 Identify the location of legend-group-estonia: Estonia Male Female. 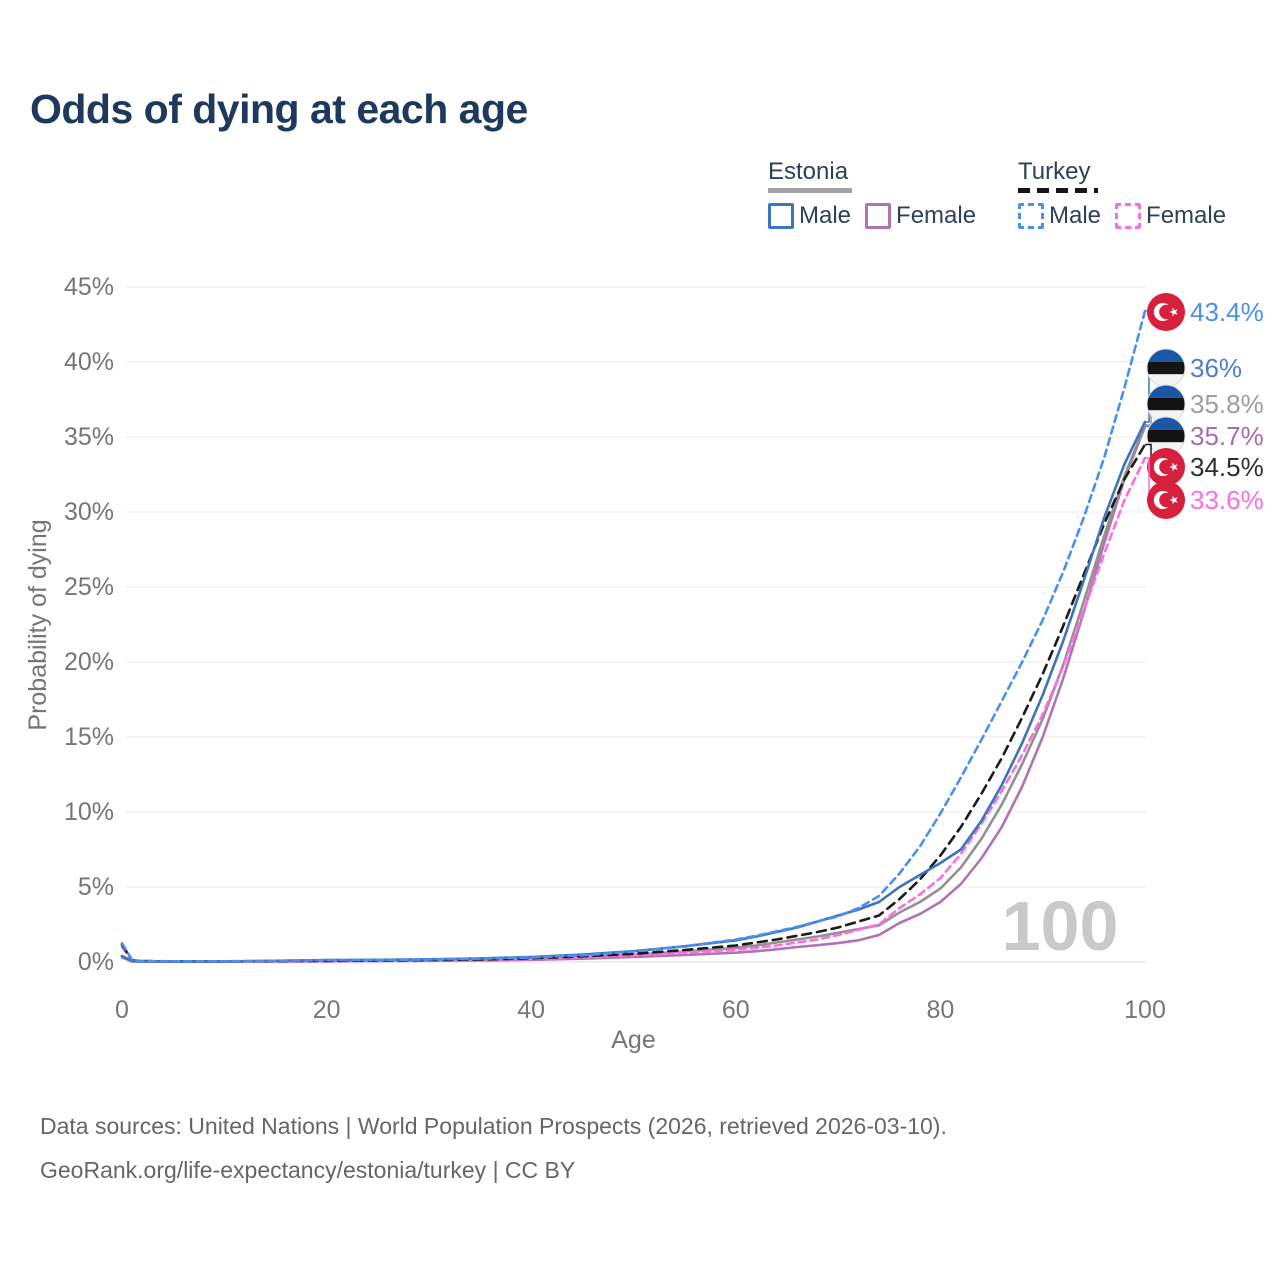
(872, 194).